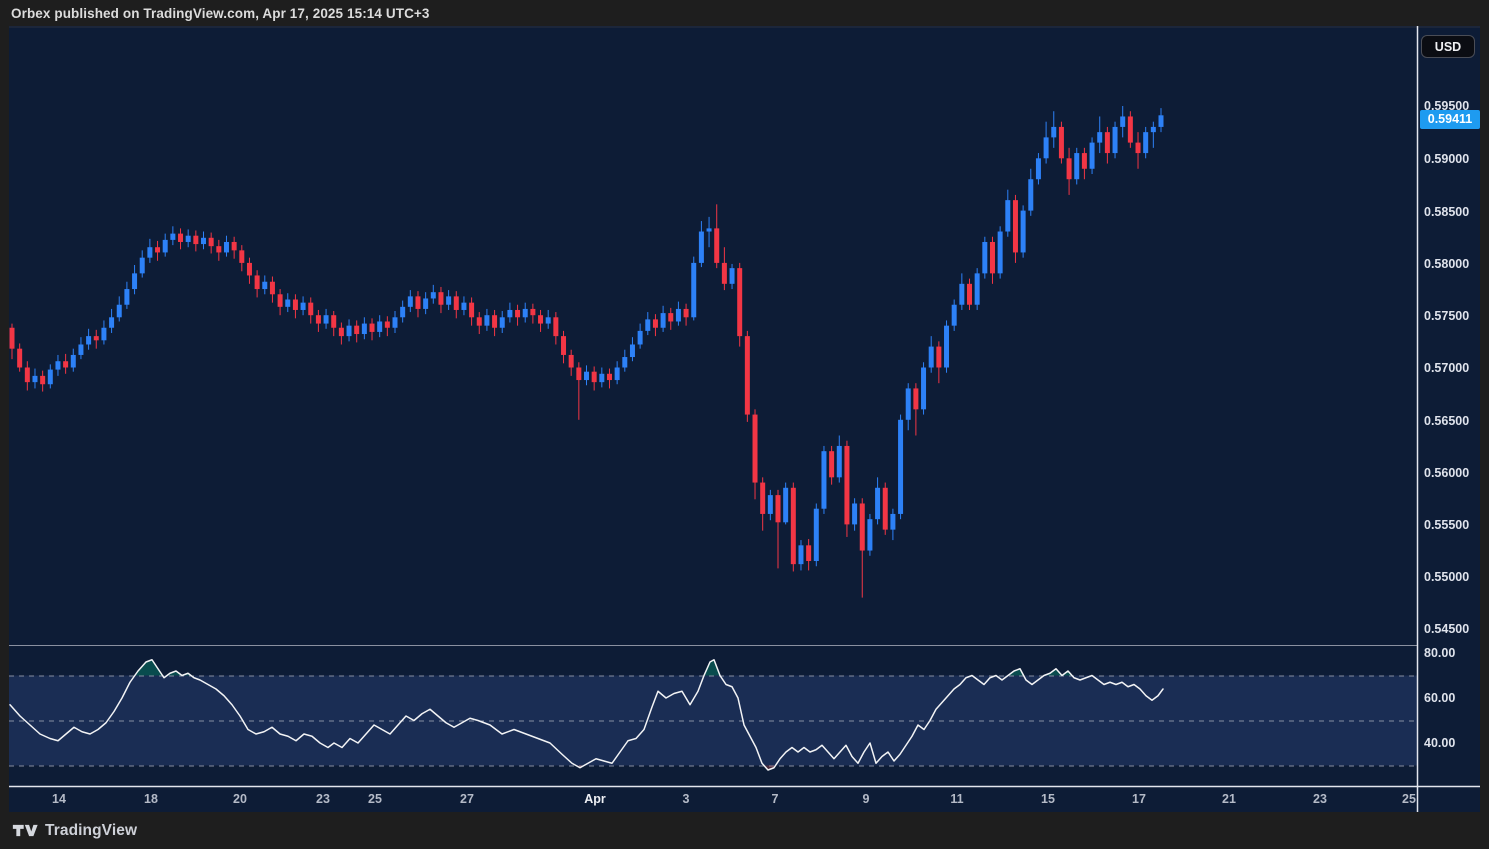 This screenshot has width=1489, height=849. Describe the element at coordinates (240, 799) in the screenshot. I see `time-axis-label: 20` at that location.